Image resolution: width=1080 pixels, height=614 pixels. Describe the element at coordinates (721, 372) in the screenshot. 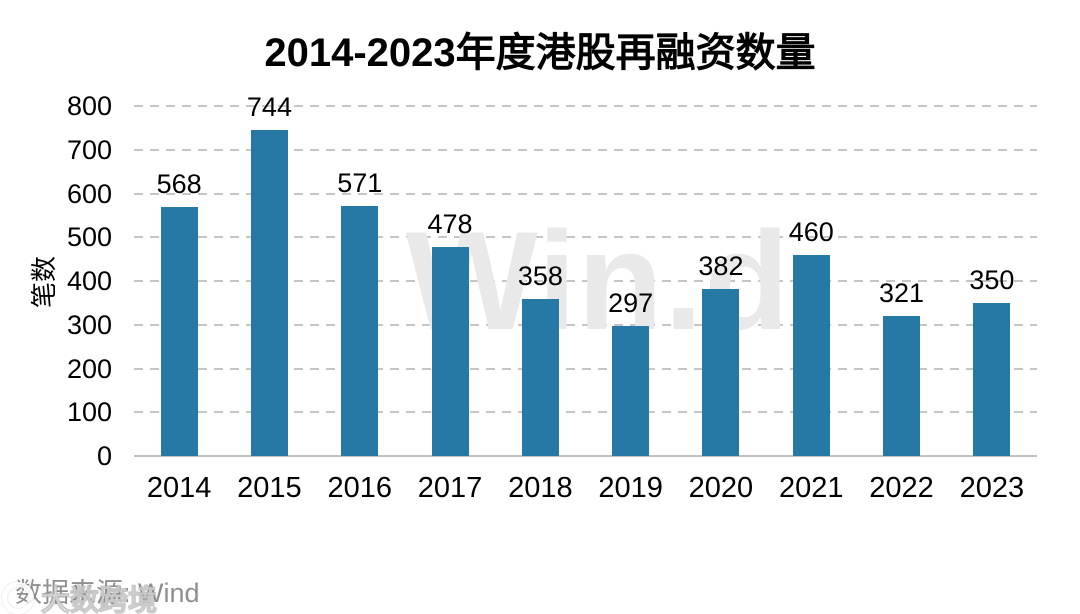

I see `bar-2020` at that location.